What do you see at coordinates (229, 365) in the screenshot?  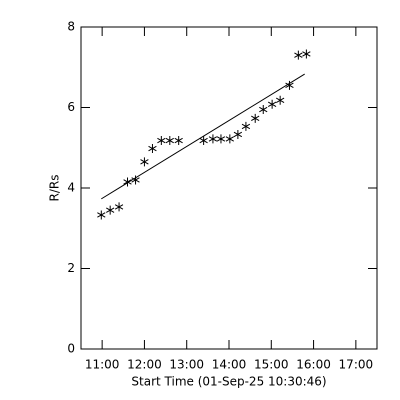 I see `x-tick-label: 14:00` at bounding box center [229, 365].